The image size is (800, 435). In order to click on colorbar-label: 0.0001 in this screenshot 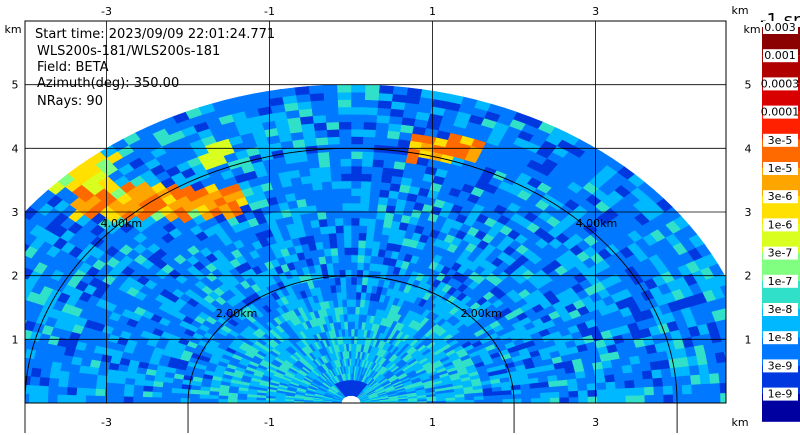, I will do `click(780, 112)`.